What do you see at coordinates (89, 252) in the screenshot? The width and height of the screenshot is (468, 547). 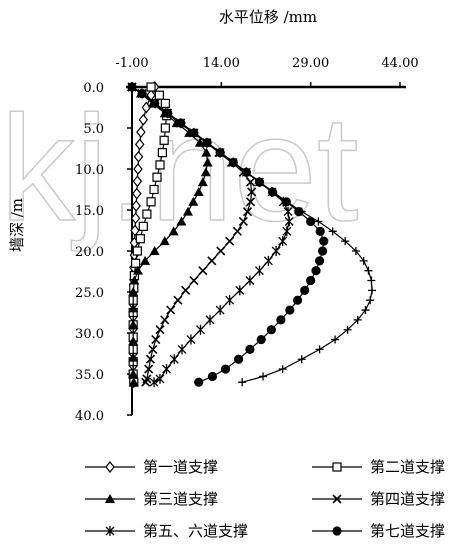 I see `y-tick-label: 20.0` at bounding box center [89, 252].